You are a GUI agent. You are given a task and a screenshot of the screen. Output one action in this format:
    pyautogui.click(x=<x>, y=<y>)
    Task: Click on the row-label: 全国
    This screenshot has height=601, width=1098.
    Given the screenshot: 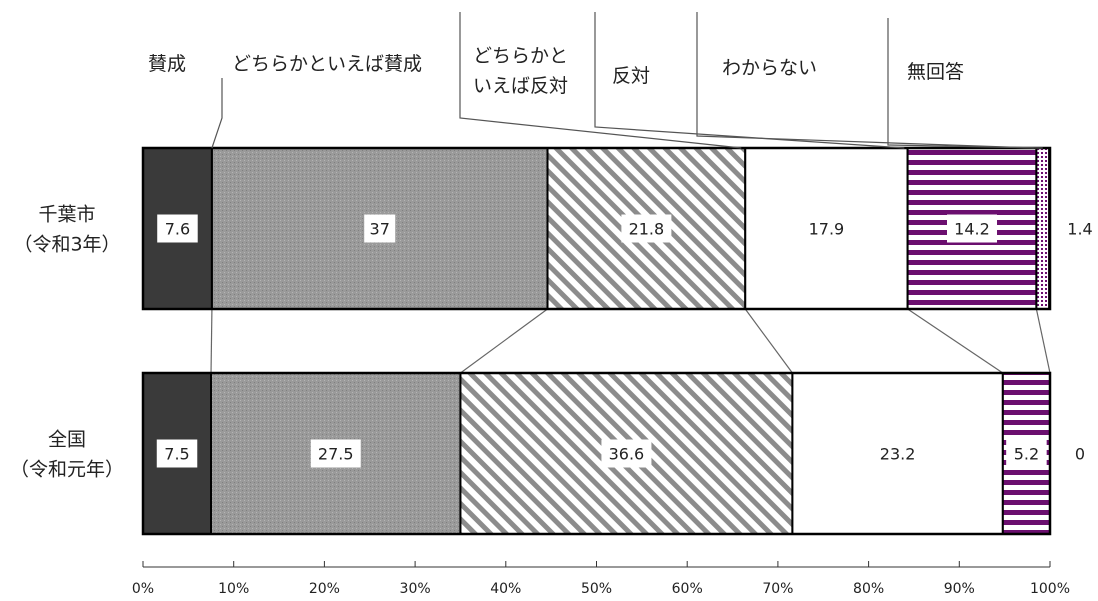 What is the action you would take?
    pyautogui.click(x=67, y=440)
    